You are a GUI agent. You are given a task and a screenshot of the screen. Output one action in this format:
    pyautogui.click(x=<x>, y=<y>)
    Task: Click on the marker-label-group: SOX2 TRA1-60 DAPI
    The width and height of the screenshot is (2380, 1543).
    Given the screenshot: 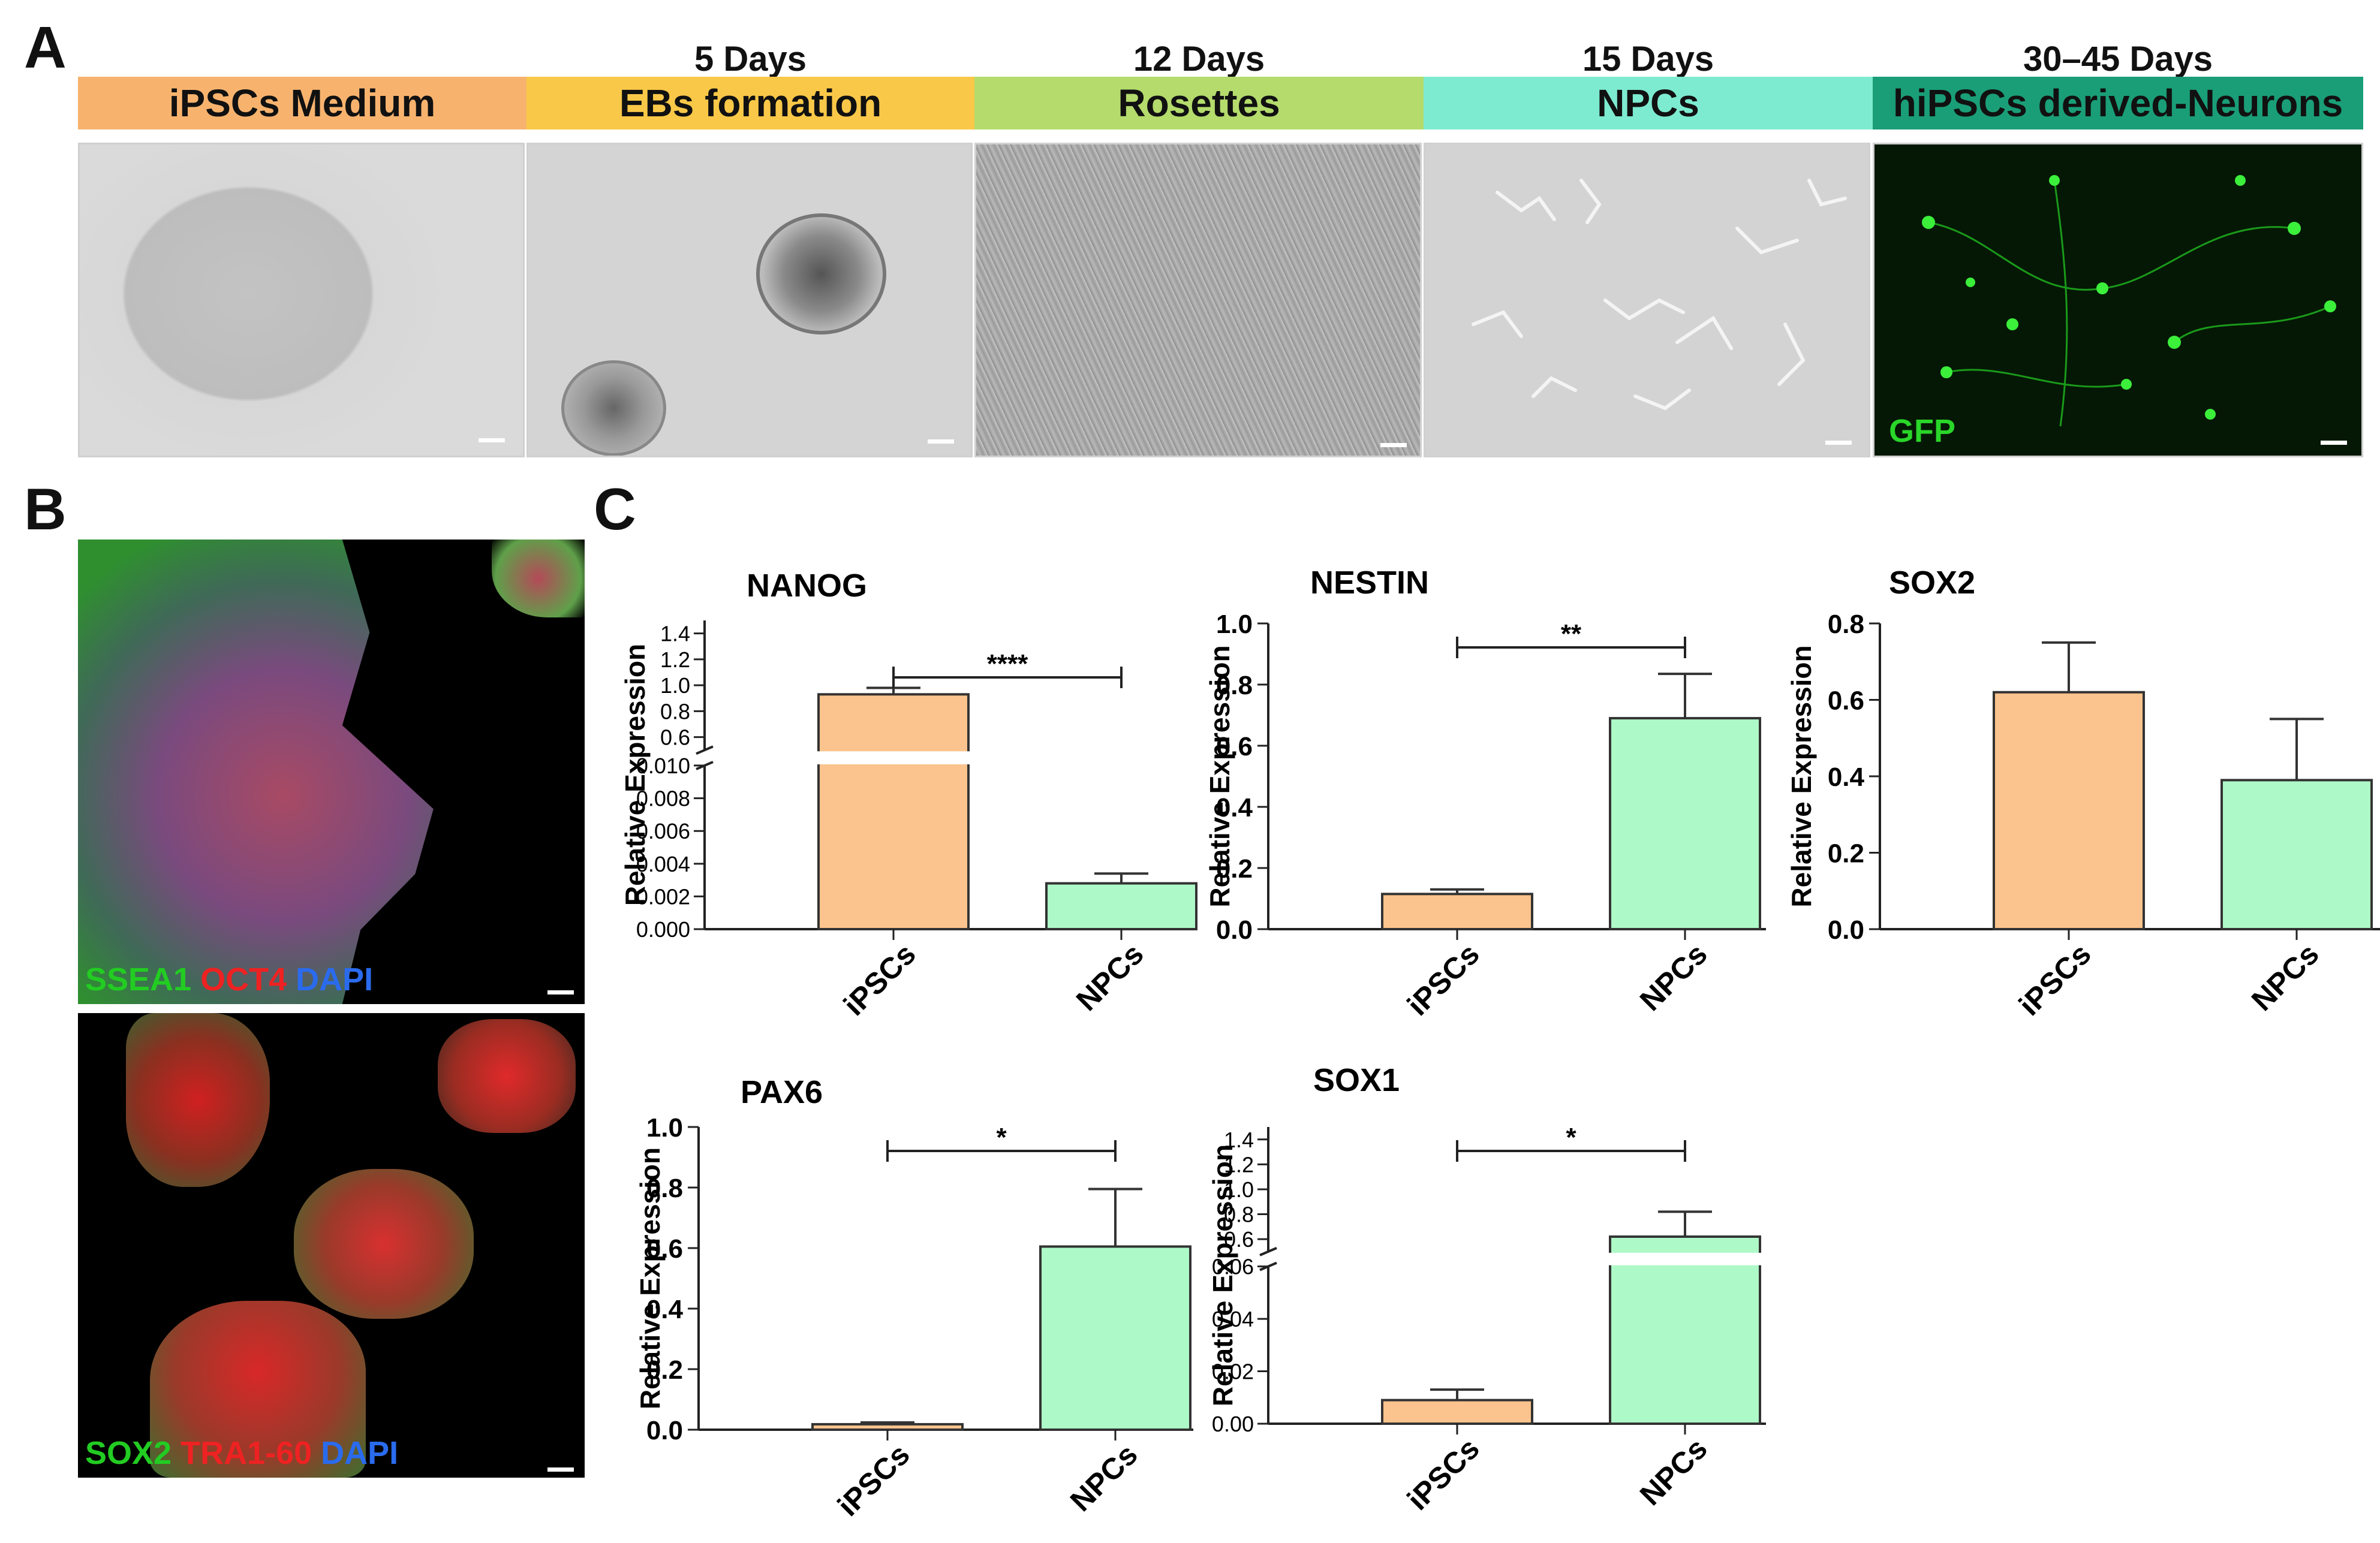 What is the action you would take?
    pyautogui.click(x=241, y=1453)
    